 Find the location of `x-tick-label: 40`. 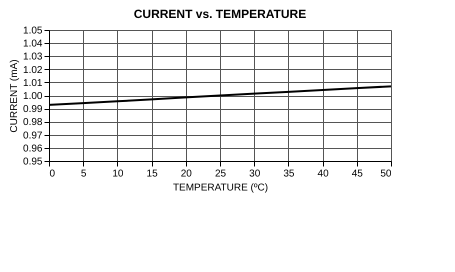

x-tick-label: 40 is located at coordinates (324, 174).